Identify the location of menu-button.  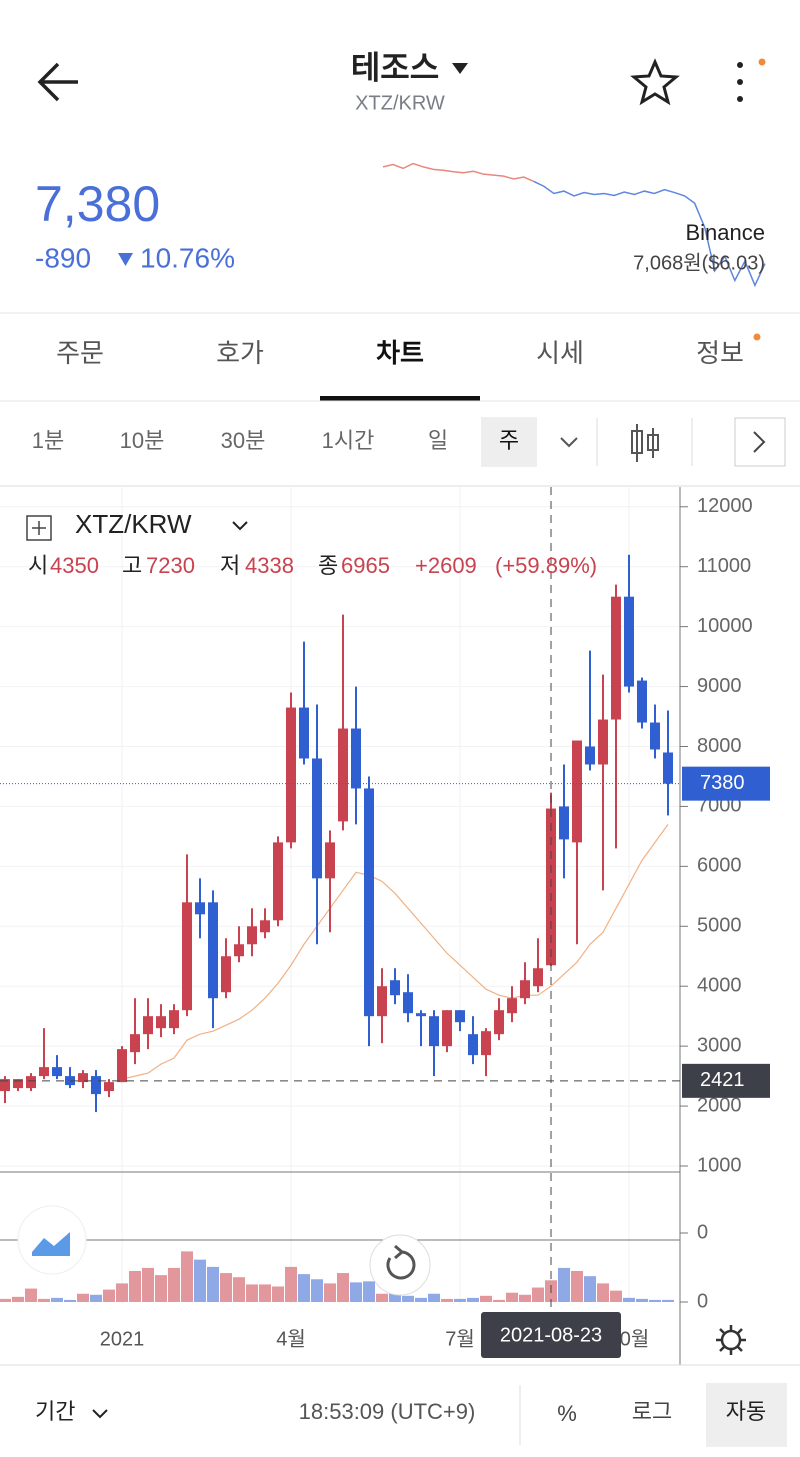
(751, 80).